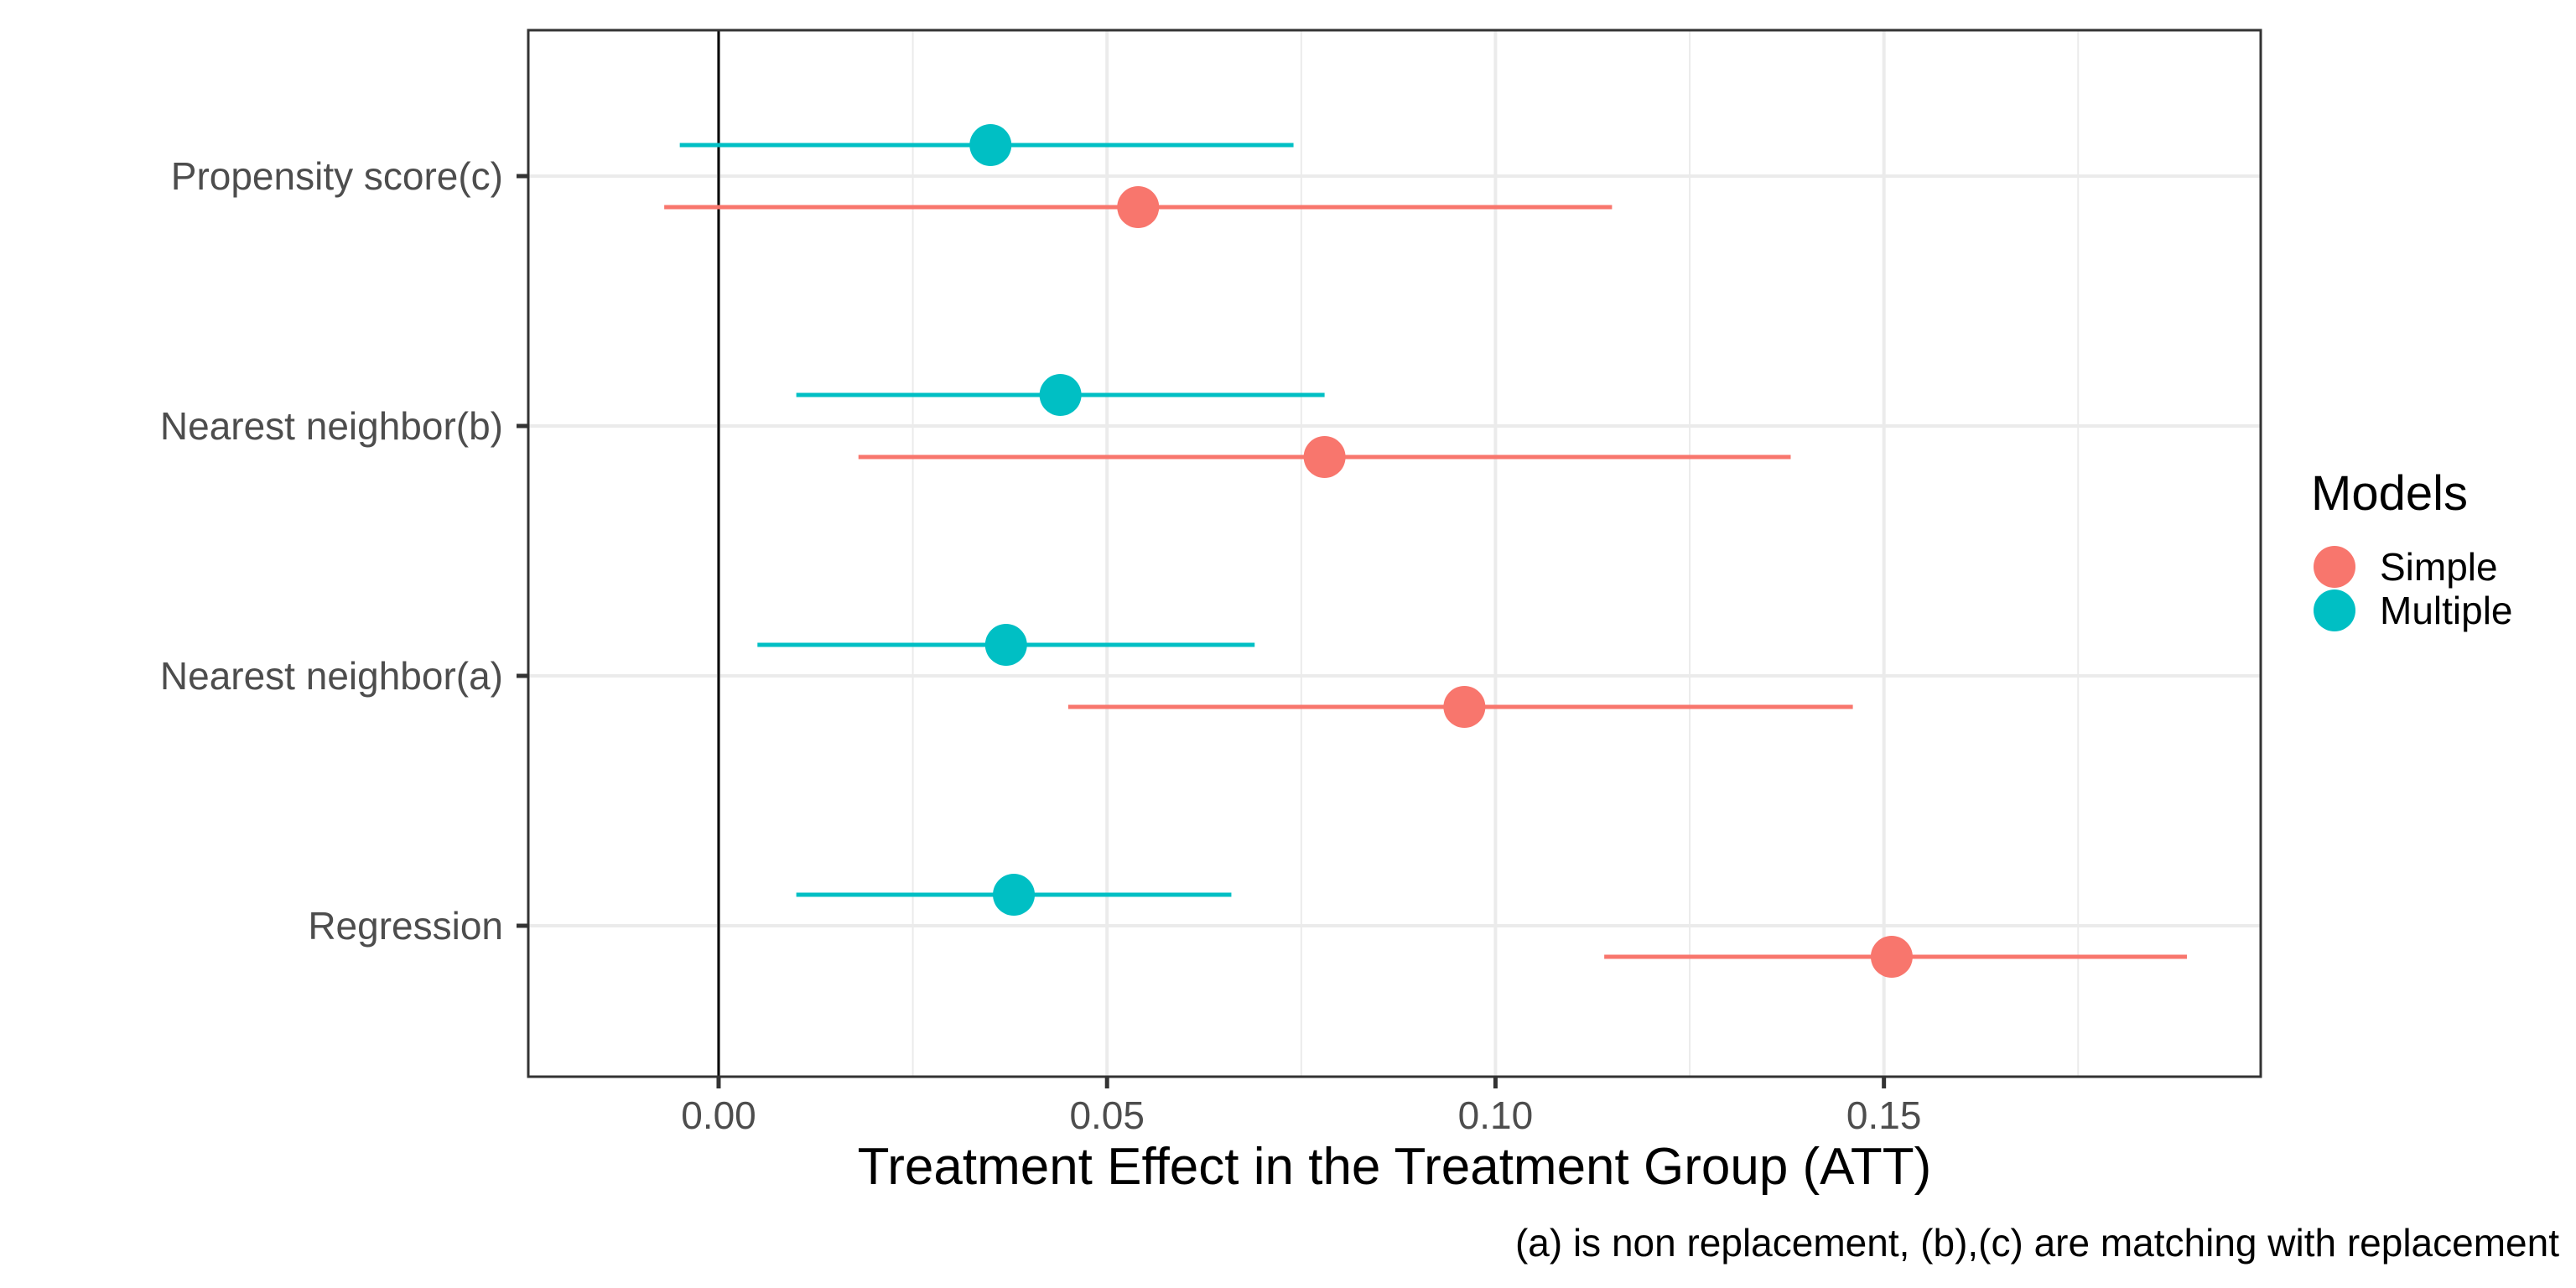  What do you see at coordinates (331, 676) in the screenshot?
I see `y-tick-label: Nearest neighbor(a)` at bounding box center [331, 676].